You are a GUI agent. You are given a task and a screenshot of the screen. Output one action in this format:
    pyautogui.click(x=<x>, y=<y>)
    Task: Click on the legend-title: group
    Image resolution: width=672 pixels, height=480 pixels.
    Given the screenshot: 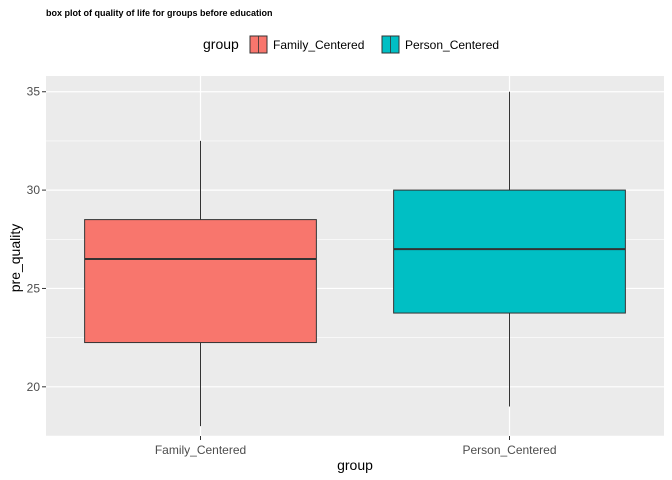 What is the action you would take?
    pyautogui.click(x=221, y=44)
    